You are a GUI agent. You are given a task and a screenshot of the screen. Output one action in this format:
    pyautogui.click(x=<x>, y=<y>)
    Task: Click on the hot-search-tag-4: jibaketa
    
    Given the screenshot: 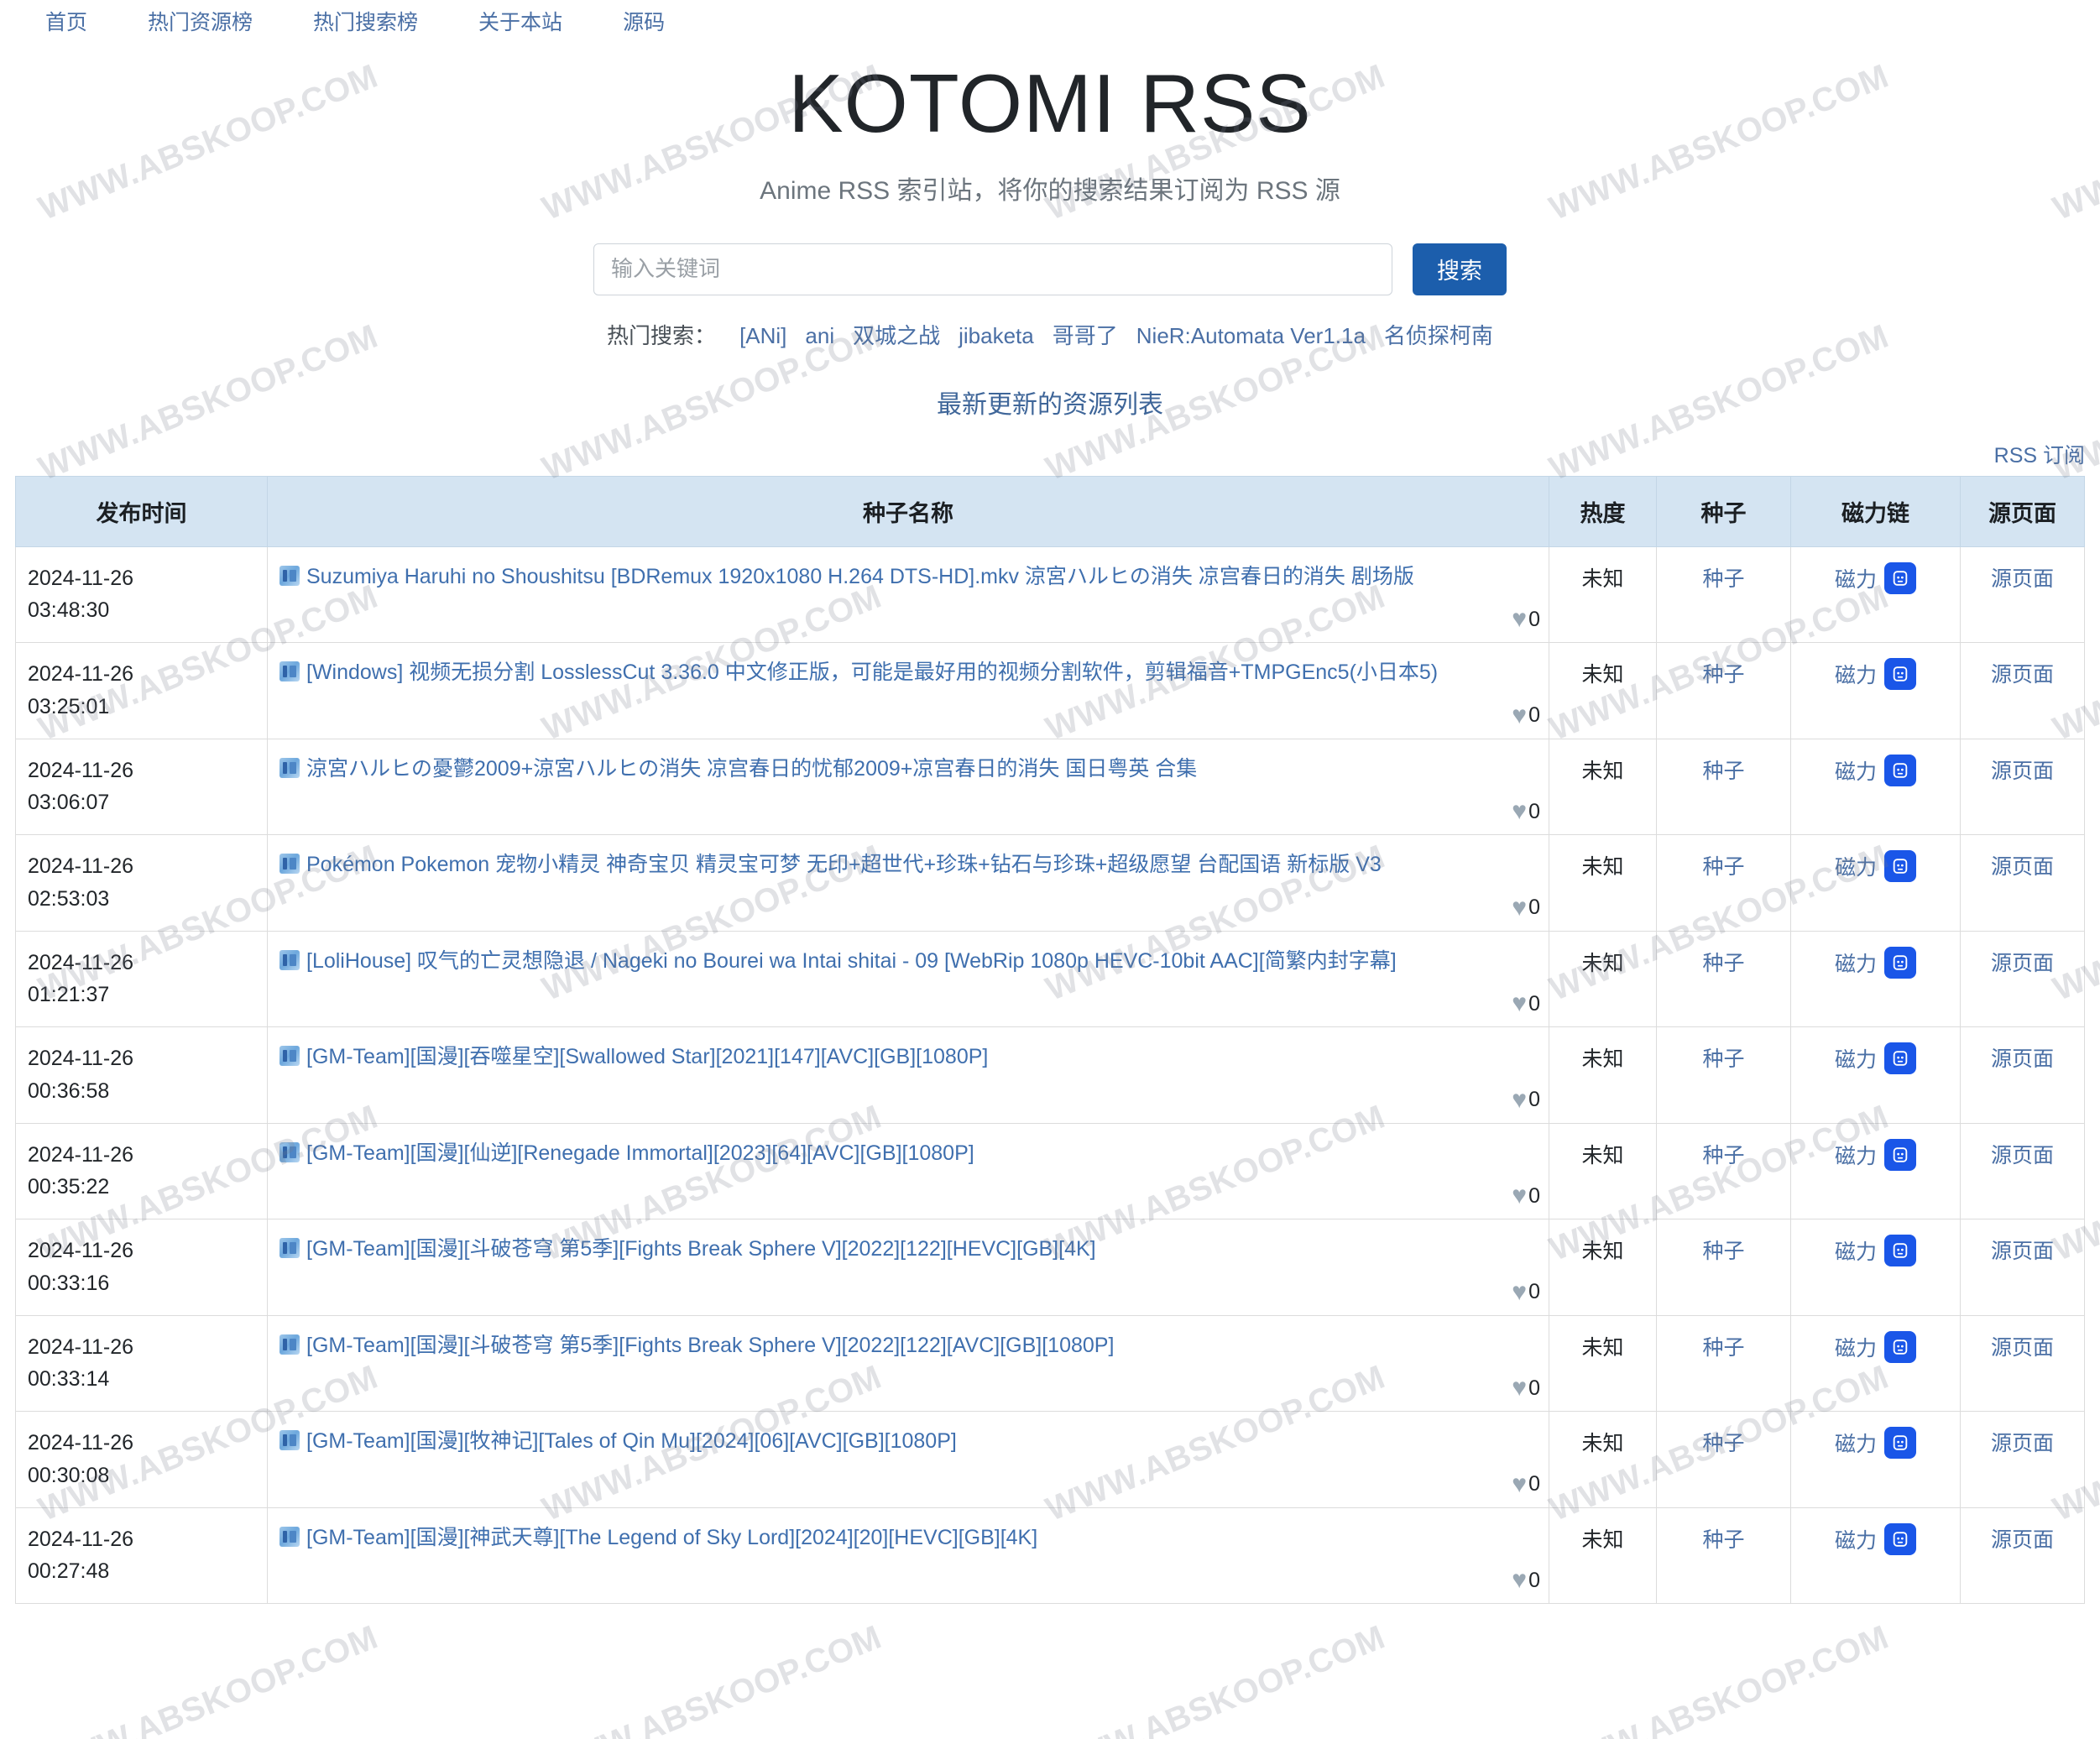 What is the action you would take?
    pyautogui.click(x=996, y=335)
    